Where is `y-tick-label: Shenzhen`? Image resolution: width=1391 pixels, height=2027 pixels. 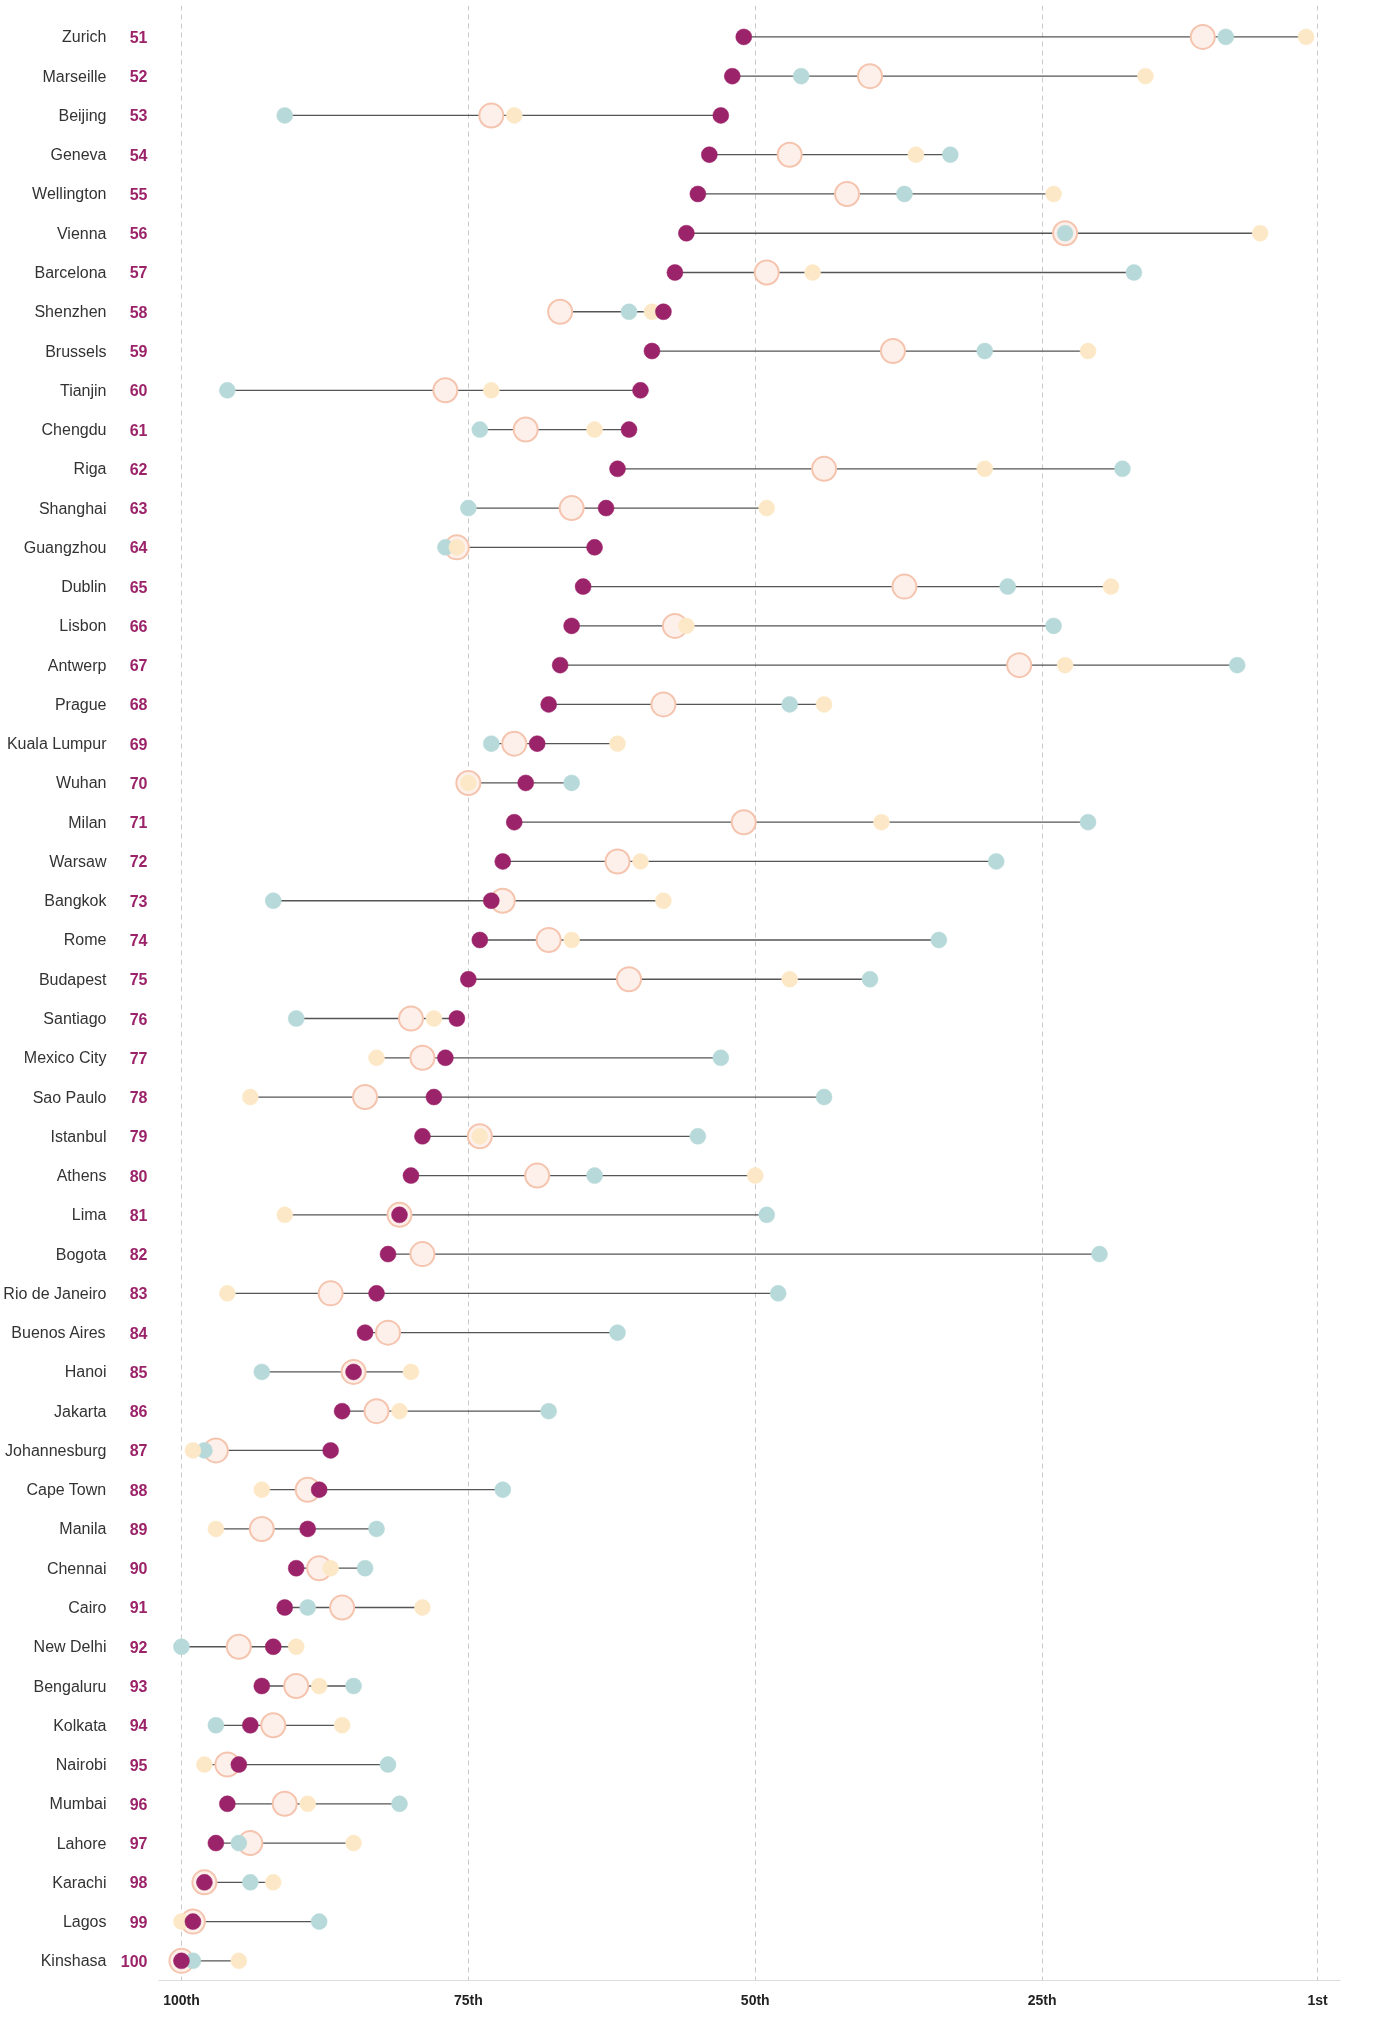
y-tick-label: Shenzhen is located at coordinates (70, 312).